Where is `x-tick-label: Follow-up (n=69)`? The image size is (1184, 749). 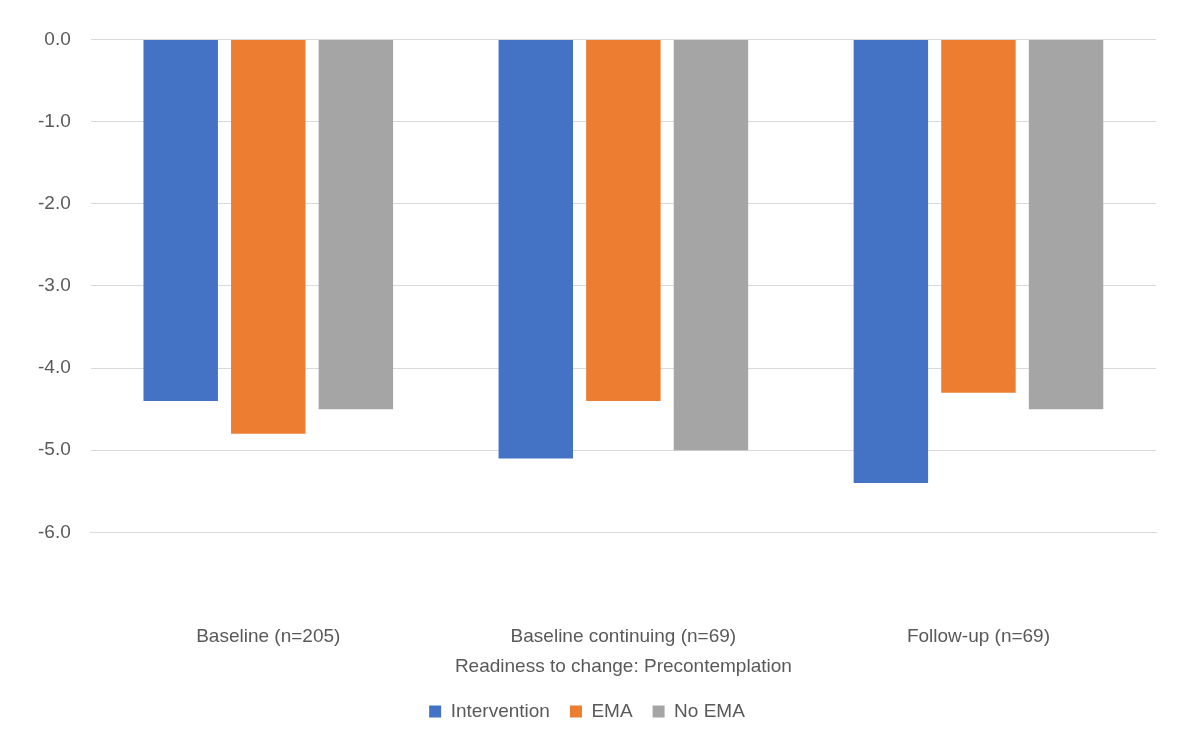 x-tick-label: Follow-up (n=69) is located at coordinates (978, 636).